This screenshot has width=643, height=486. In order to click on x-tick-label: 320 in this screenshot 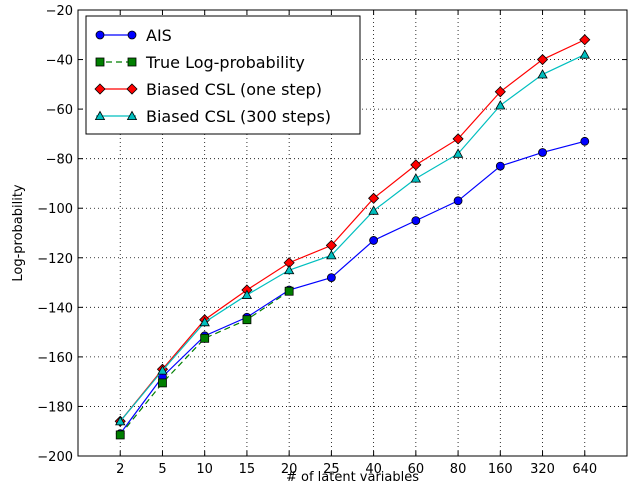, I will do `click(542, 469)`.